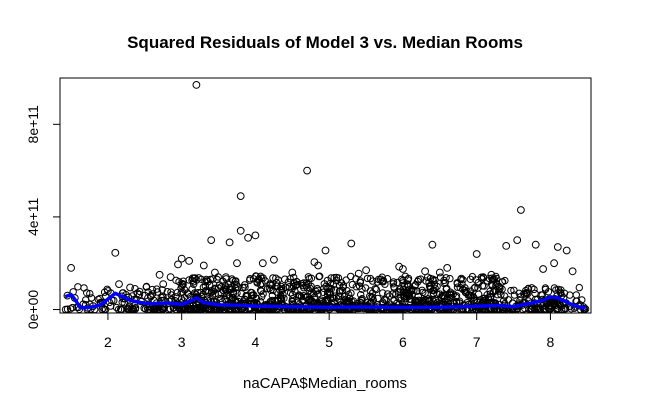  What do you see at coordinates (108, 342) in the screenshot?
I see `x-tick-label: 2` at bounding box center [108, 342].